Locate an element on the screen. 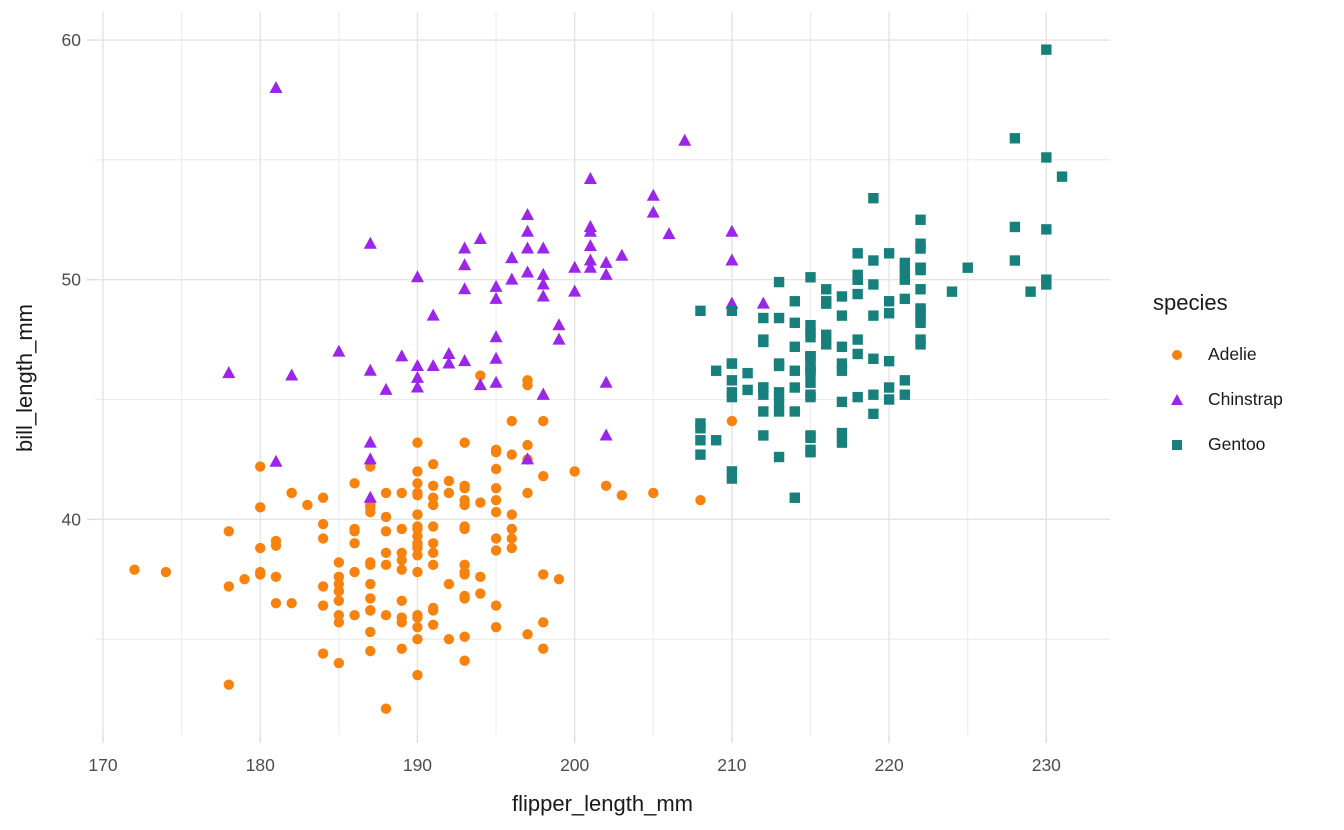  legend-item-chinstrap: Chinstrap is located at coordinates (1245, 399).